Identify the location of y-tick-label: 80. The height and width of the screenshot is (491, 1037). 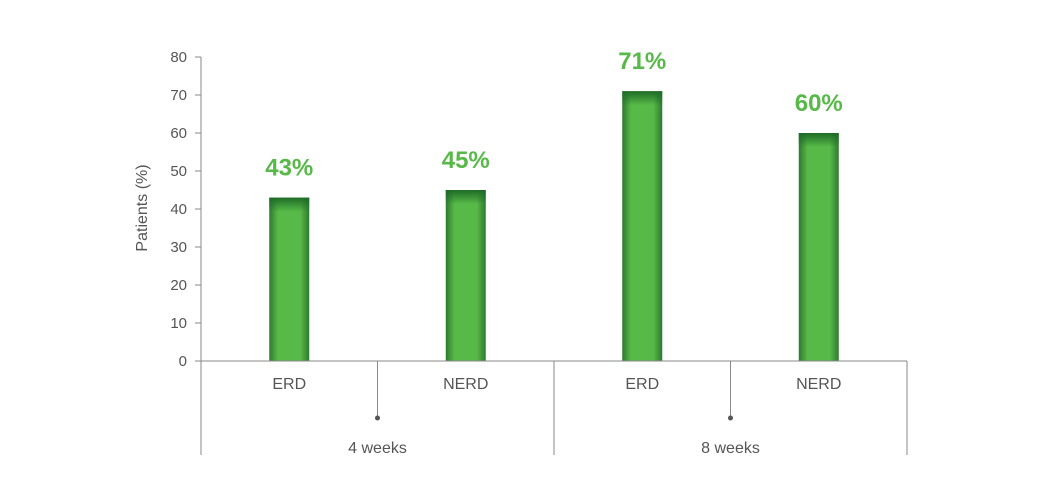
(178, 57).